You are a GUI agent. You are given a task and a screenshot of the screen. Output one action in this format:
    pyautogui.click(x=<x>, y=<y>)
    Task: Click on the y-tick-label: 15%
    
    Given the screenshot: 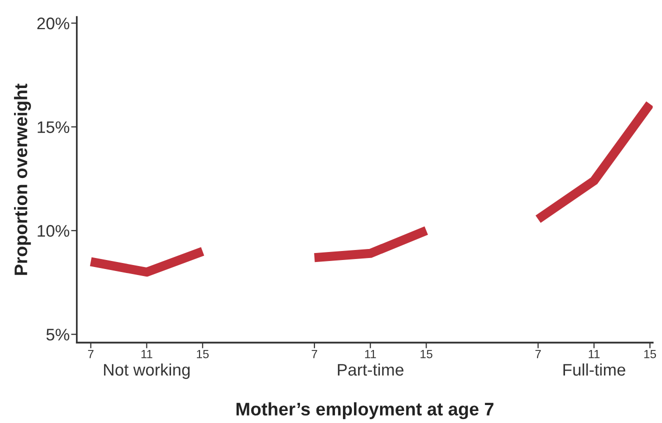 What is the action you would take?
    pyautogui.click(x=54, y=127)
    